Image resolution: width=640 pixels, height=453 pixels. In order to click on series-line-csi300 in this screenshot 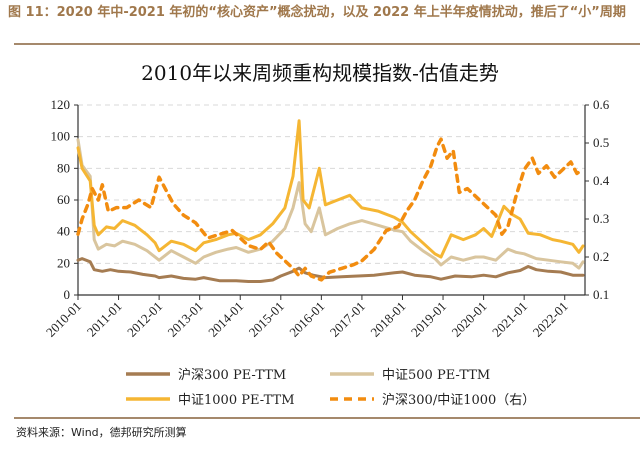, I will do `click(330, 270)`.